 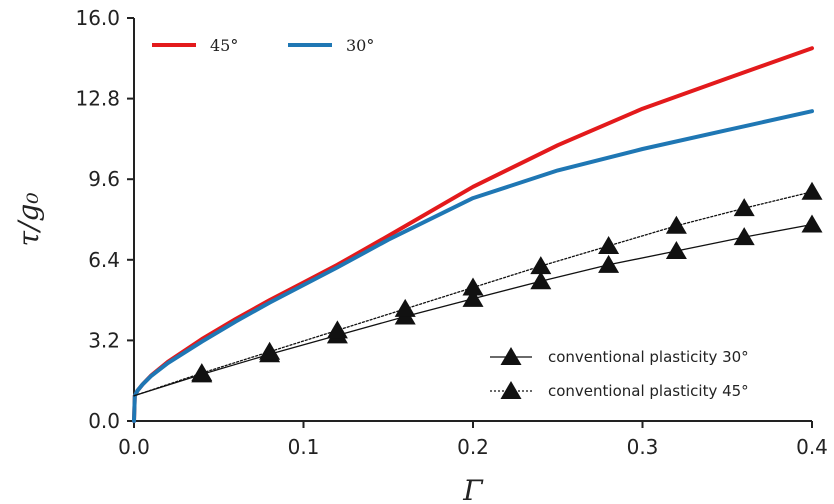 What do you see at coordinates (304, 447) in the screenshot?
I see `x-tick-label: 0.1` at bounding box center [304, 447].